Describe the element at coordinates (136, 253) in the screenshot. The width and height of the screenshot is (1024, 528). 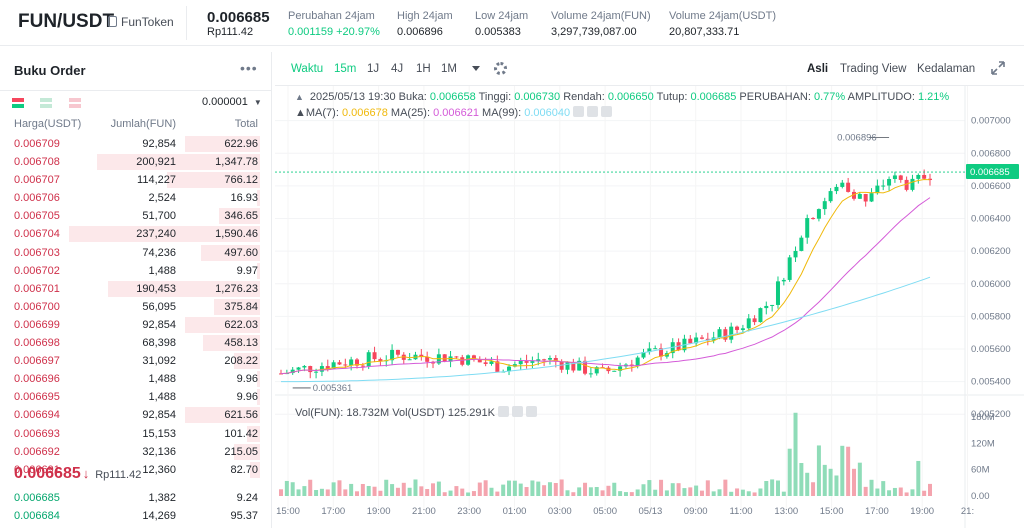
I see `ask-row: 0.006703 74,236 497.60` at that location.